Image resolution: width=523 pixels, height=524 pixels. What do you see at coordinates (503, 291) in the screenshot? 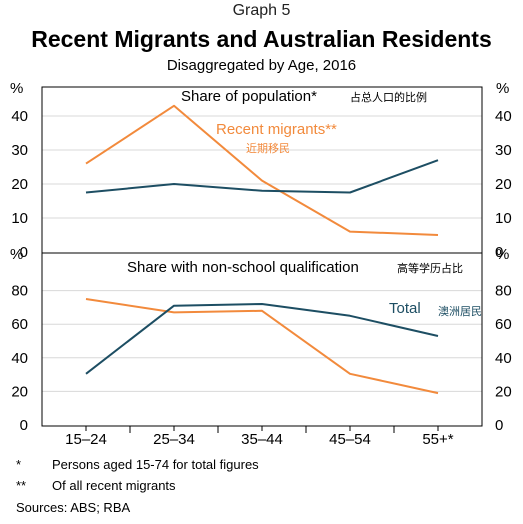
I see `panel-2-y-tick-right: 80` at bounding box center [503, 291].